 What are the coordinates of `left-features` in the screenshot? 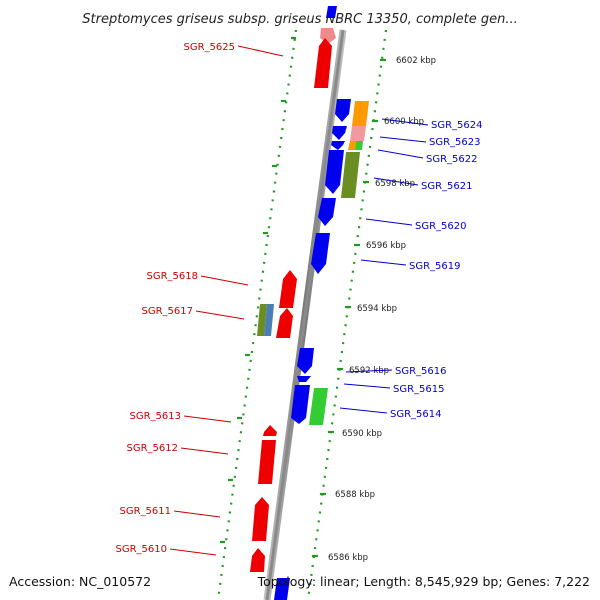 It's located at (265, 320).